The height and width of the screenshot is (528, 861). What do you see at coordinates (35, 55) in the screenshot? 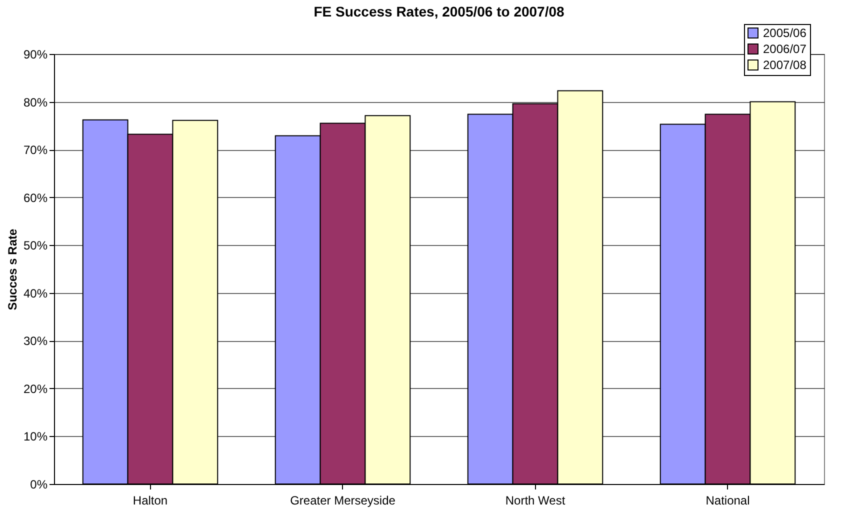
I see `y-tick-label: 90%` at bounding box center [35, 55].